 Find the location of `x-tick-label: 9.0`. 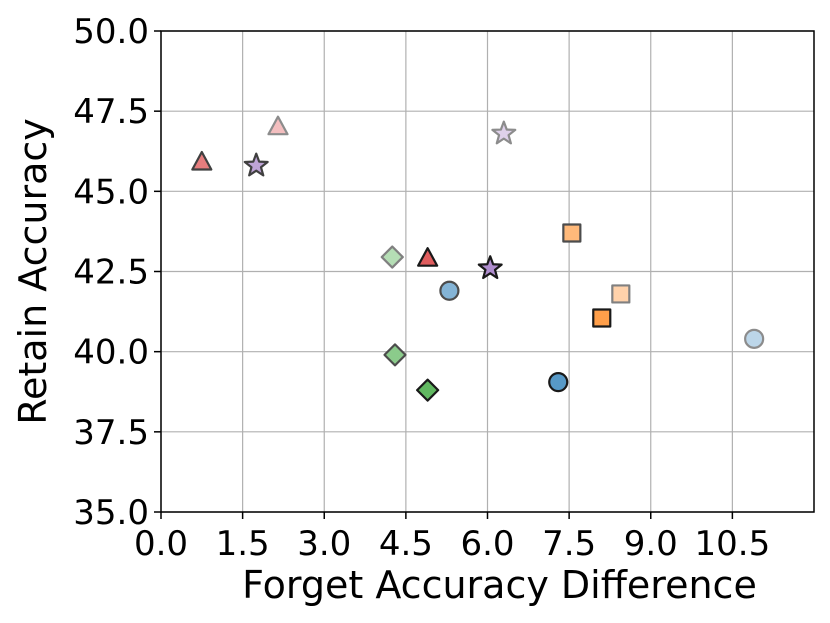

x-tick-label: 9.0 is located at coordinates (651, 544).